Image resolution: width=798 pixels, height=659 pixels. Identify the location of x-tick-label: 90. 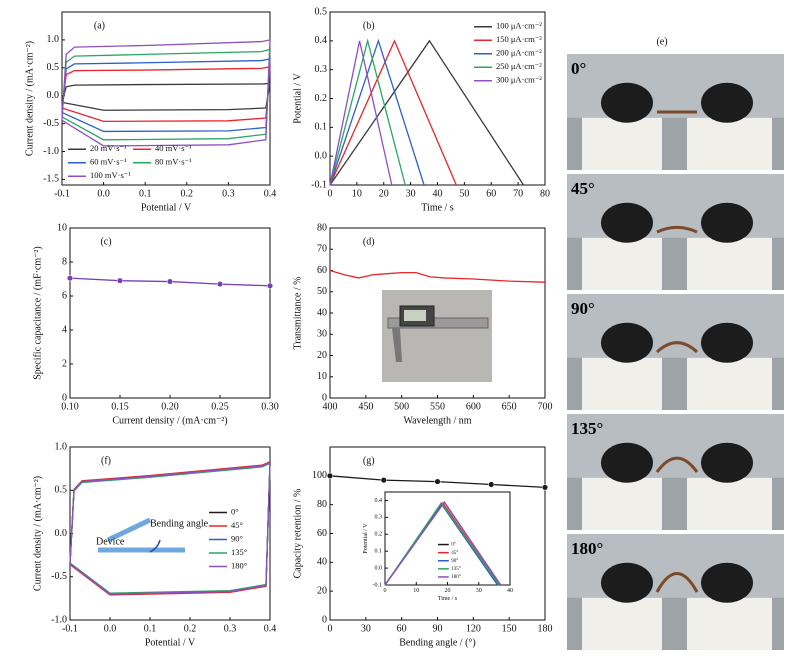
(438, 628).